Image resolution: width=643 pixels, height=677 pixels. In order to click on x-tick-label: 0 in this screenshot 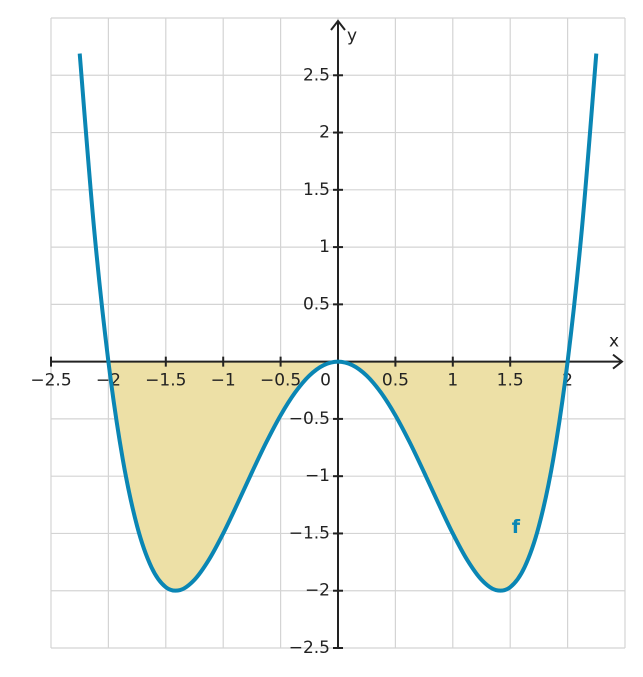, I will do `click(325, 381)`.